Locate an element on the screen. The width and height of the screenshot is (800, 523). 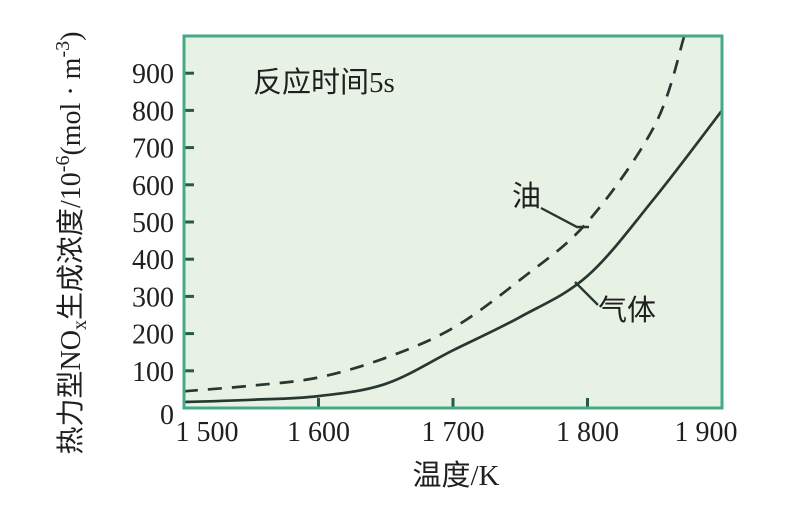
y-axis-title-segment: 热力型NO is located at coordinates (71, 392).